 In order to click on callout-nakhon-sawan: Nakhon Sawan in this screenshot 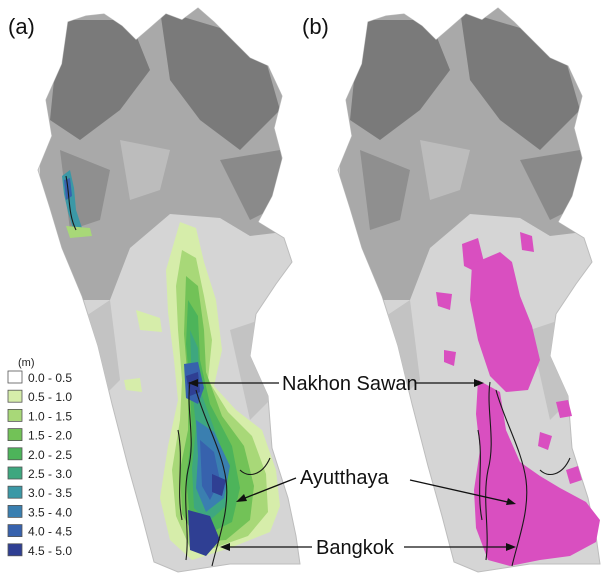, I will do `click(336, 384)`.